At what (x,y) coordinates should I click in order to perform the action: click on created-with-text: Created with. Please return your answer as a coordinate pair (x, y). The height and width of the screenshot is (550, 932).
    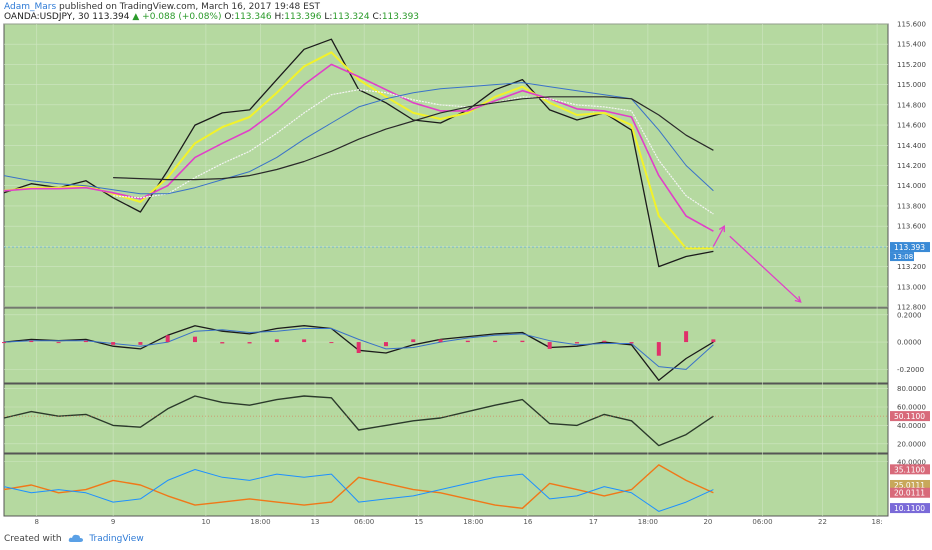
    Looking at the image, I should click on (33, 539).